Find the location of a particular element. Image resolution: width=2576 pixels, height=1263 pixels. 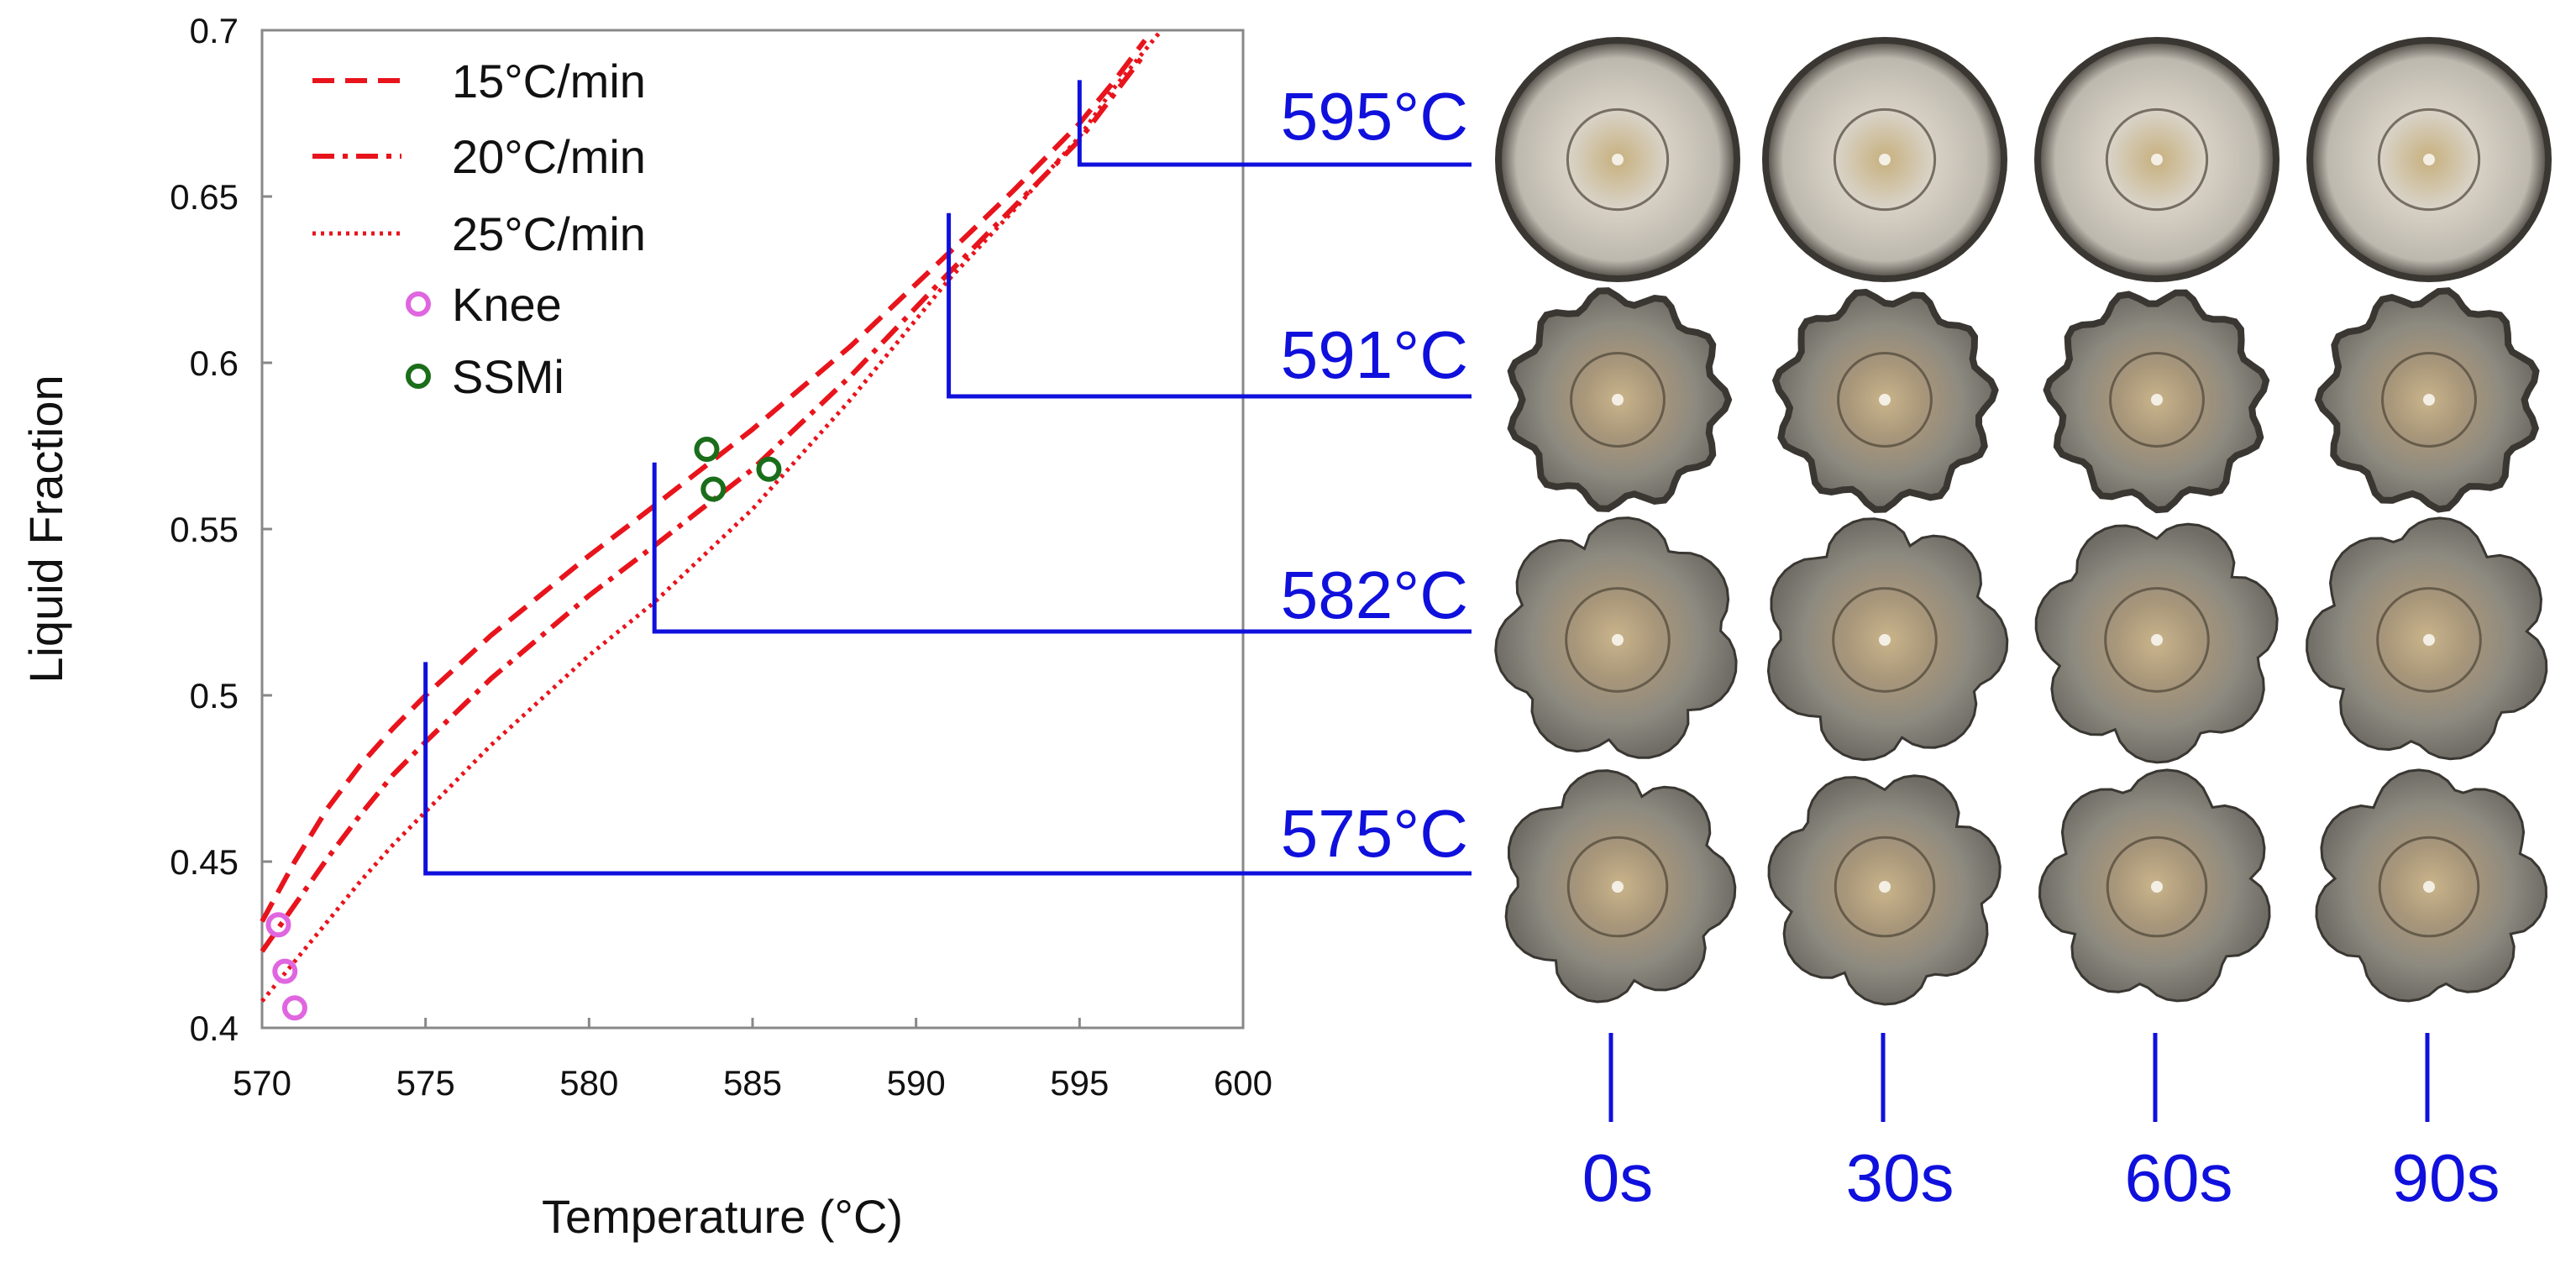

time-label-90s: 90s is located at coordinates (2446, 1177).